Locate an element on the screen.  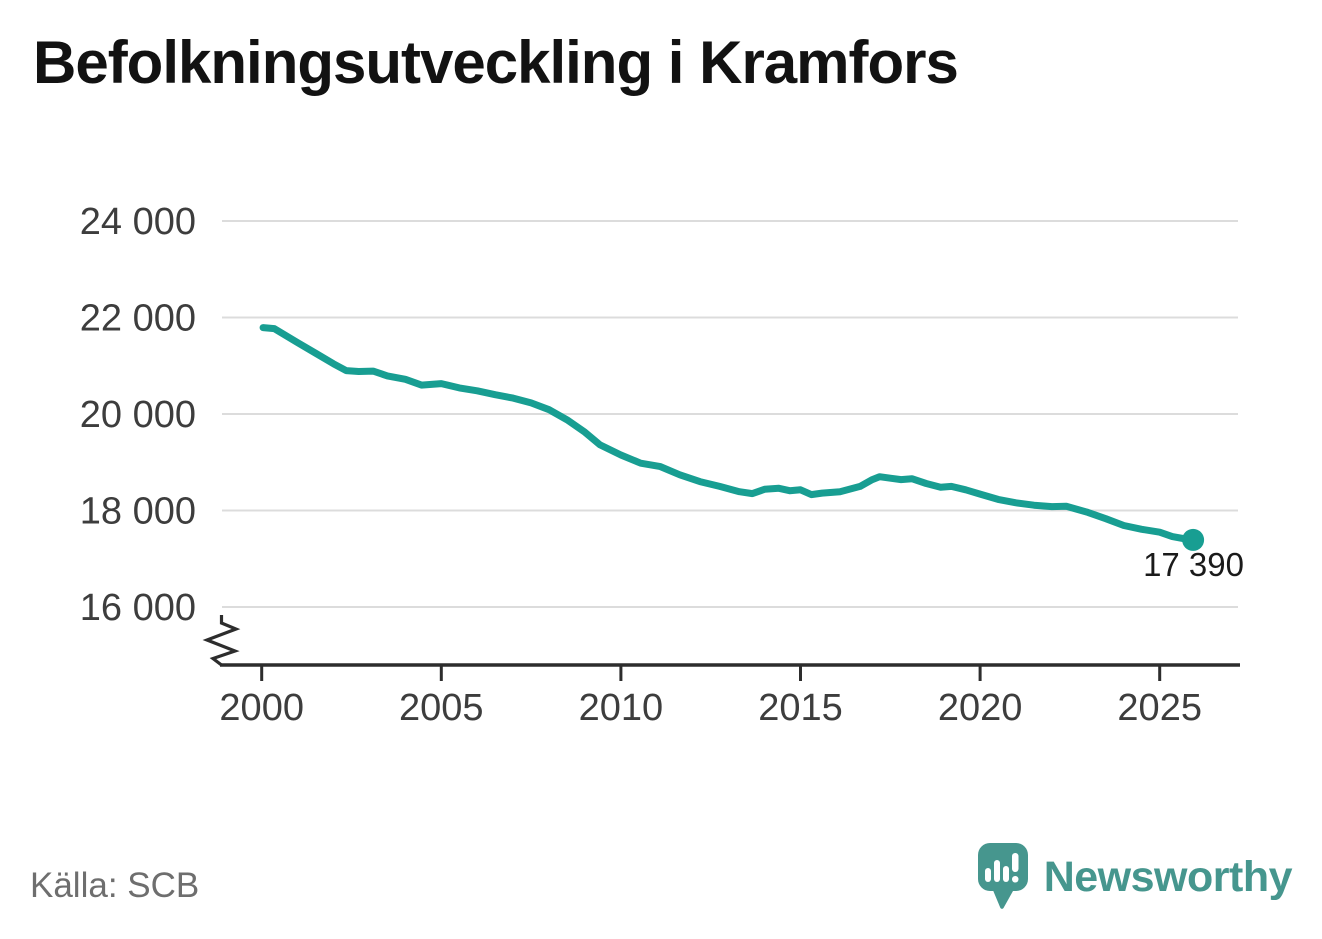
x-axis-tick-label: 2025 is located at coordinates (1159, 708).